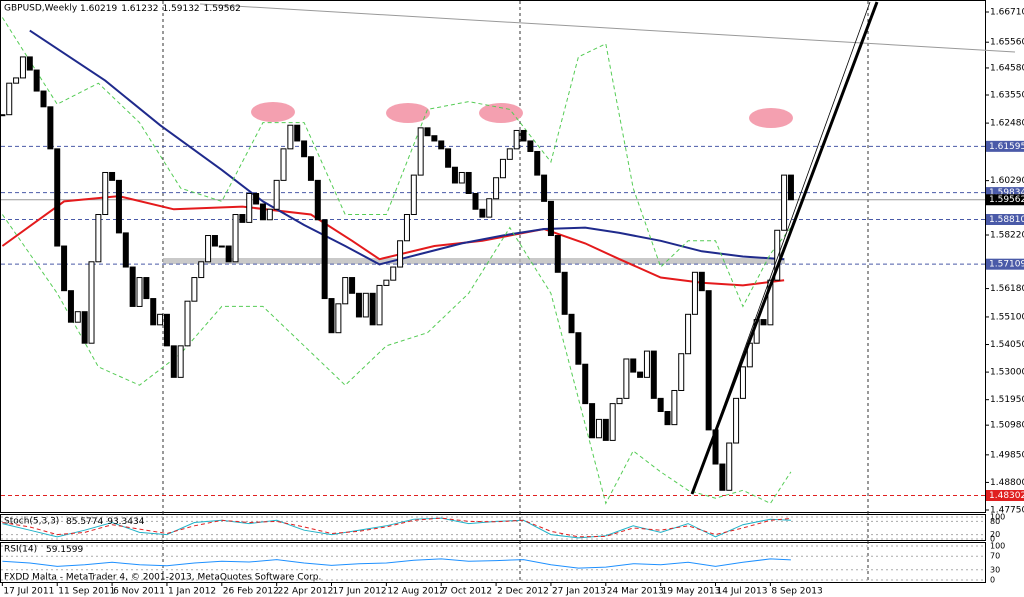 The image size is (1024, 597). I want to click on y-tick-label: 1.63550, so click(1007, 96).